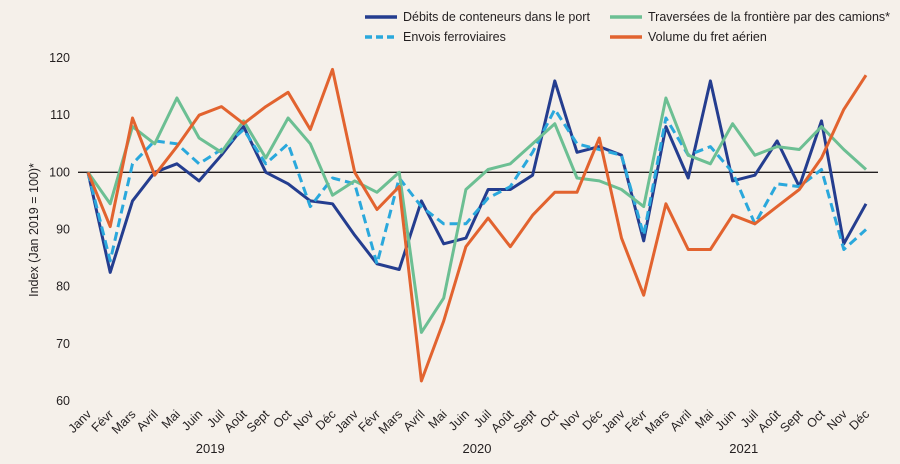 The image size is (900, 464). I want to click on y-tick-label: 60, so click(63, 401).